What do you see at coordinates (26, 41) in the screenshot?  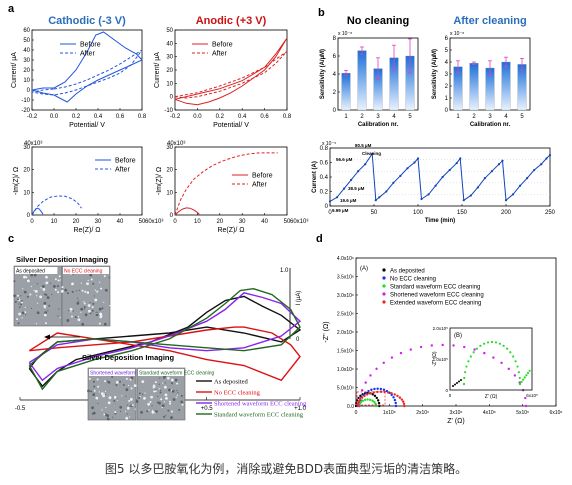 I see `a-cv-cathodic-ytick-label: 50` at bounding box center [26, 41].